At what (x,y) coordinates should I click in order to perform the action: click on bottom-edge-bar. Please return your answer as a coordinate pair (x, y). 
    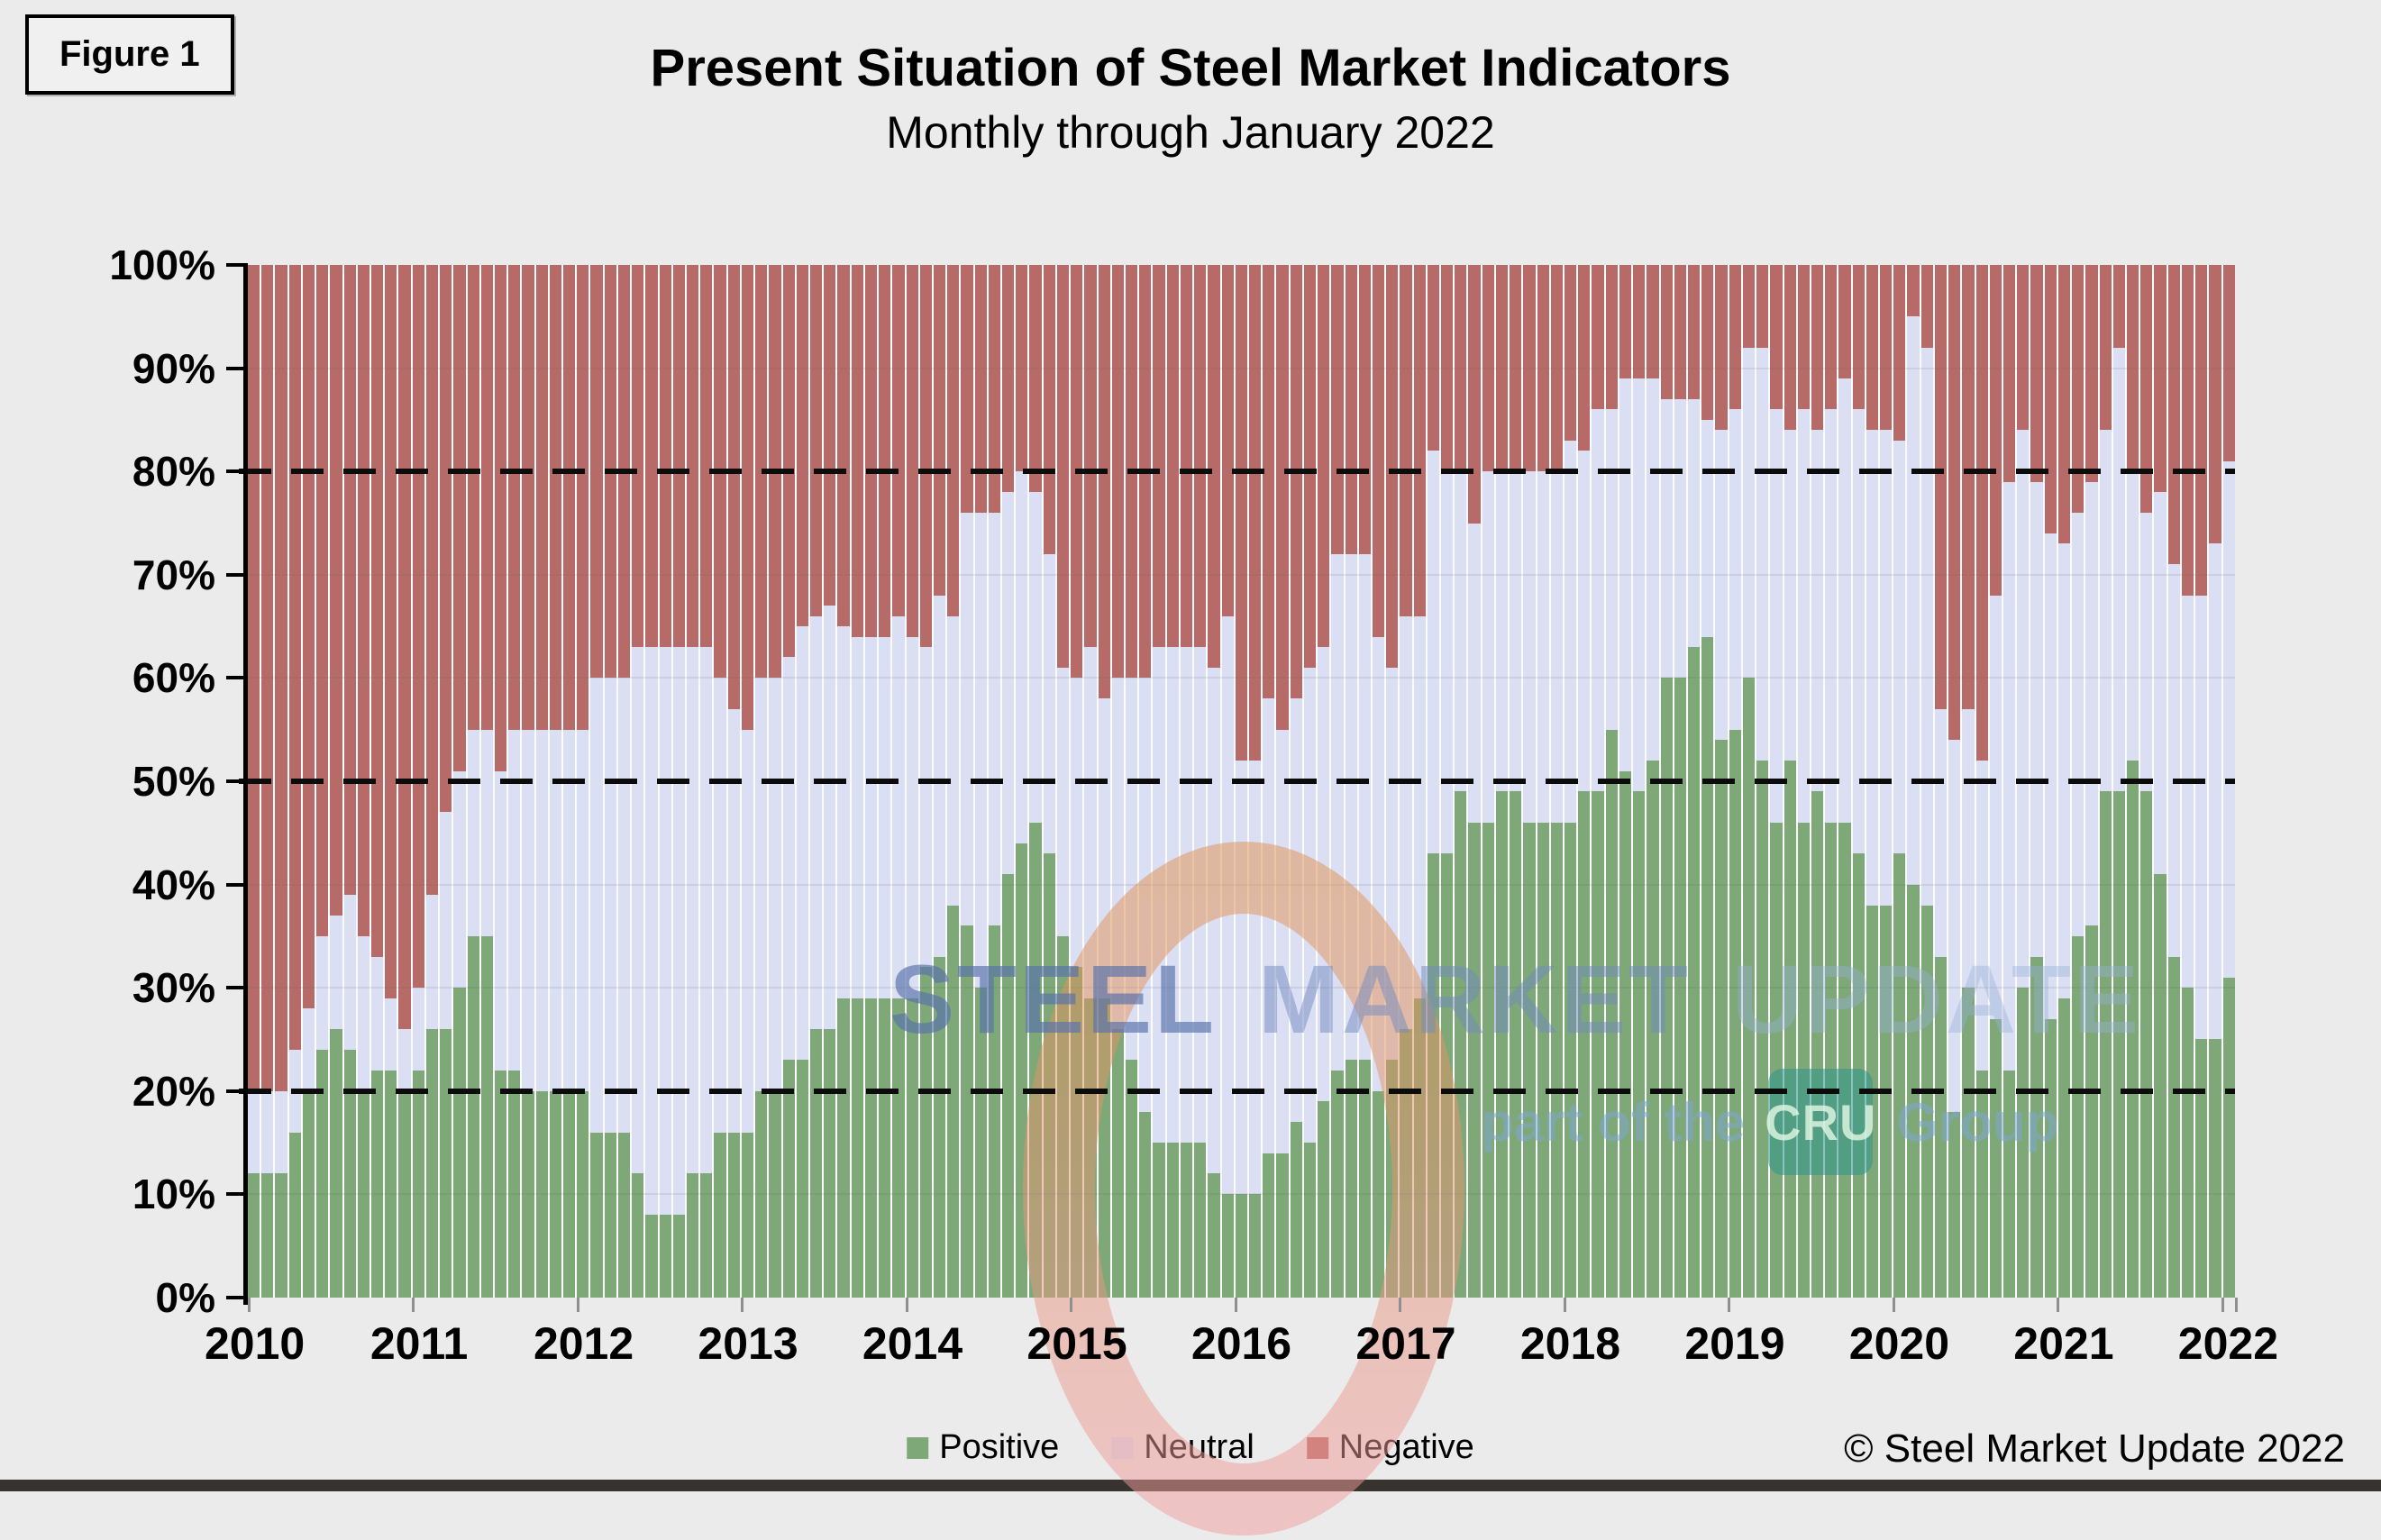
    Looking at the image, I should click on (1190, 1485).